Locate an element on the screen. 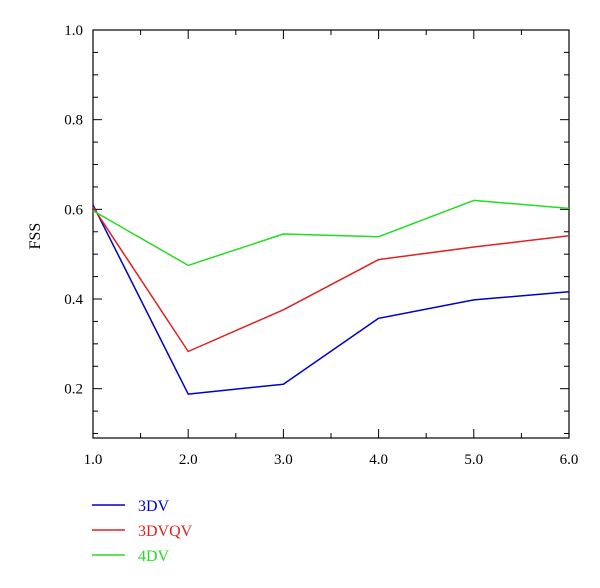 This screenshot has height=588, width=600. y-tick-label: 0.8 is located at coordinates (73, 121).